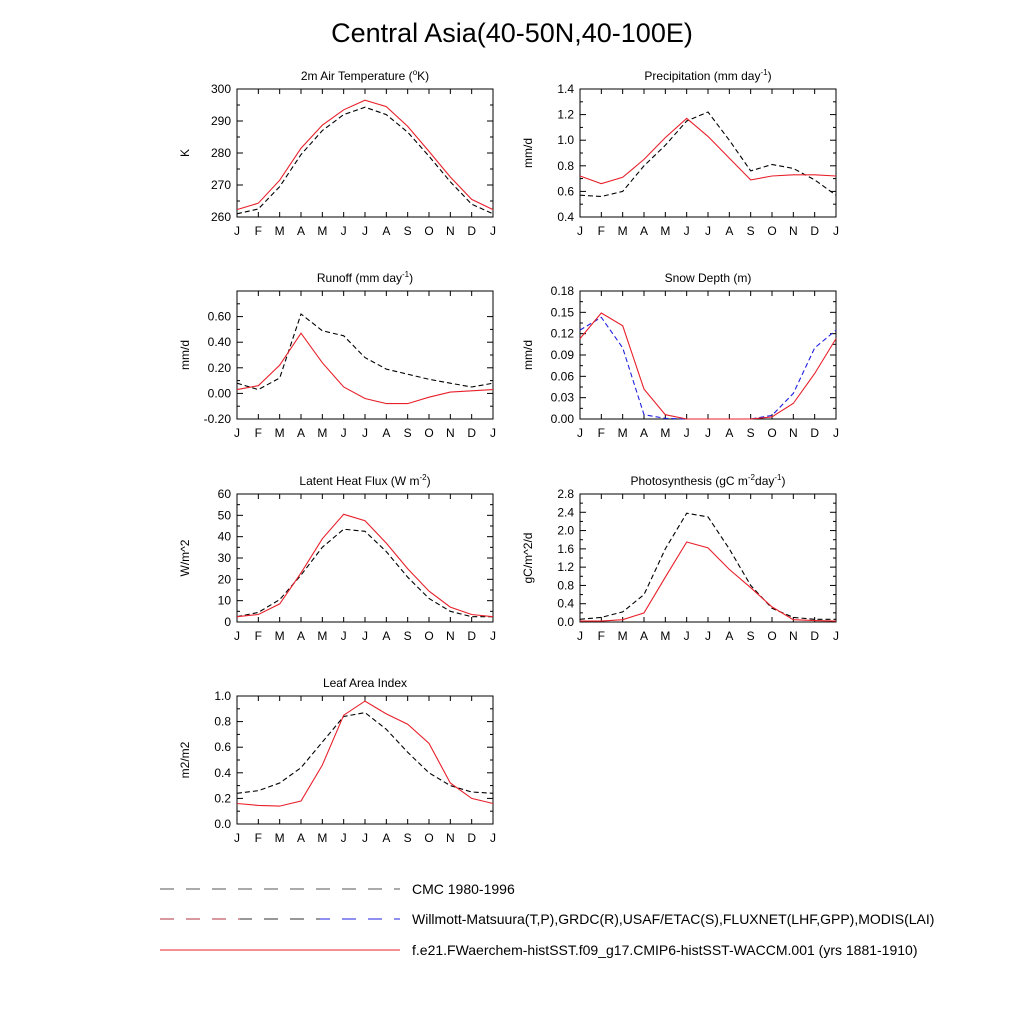  I want to click on y-tick-label: 300, so click(221, 89).